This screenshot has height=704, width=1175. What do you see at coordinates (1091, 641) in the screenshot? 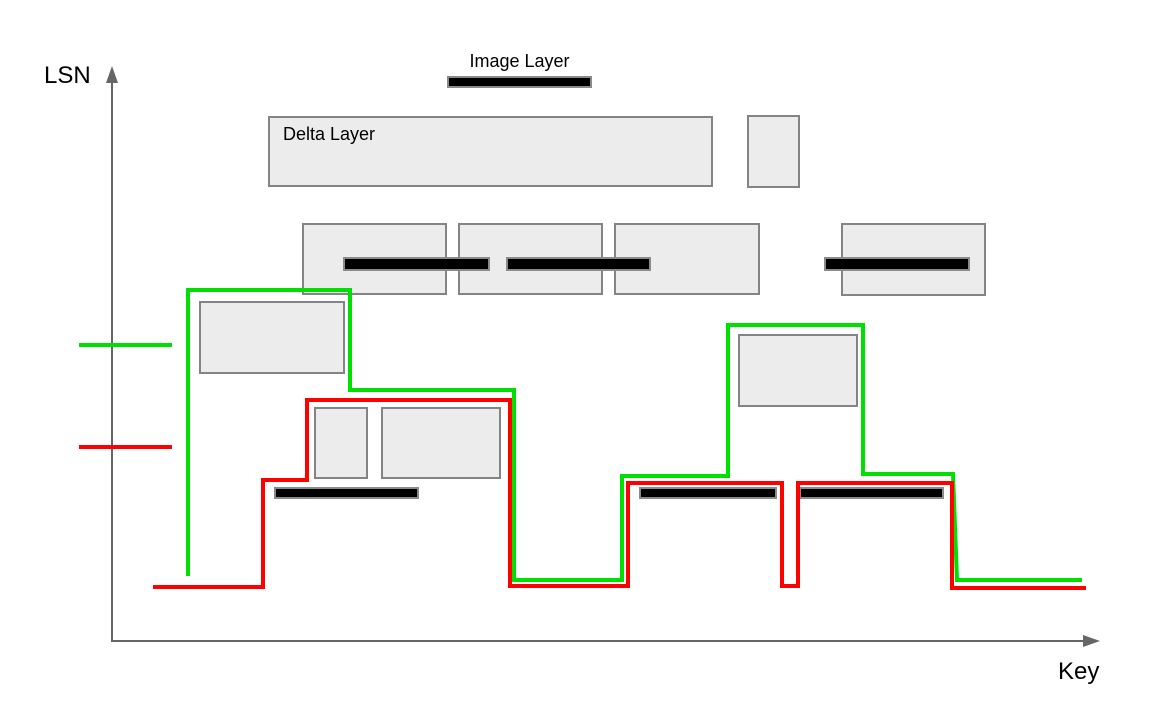
I see `x-axis-arrowhead-icon` at bounding box center [1091, 641].